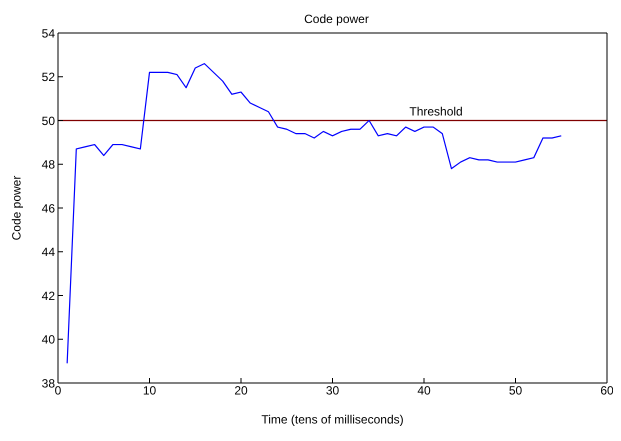 This screenshot has height=441, width=621. I want to click on x-tick-label: 0, so click(58, 391).